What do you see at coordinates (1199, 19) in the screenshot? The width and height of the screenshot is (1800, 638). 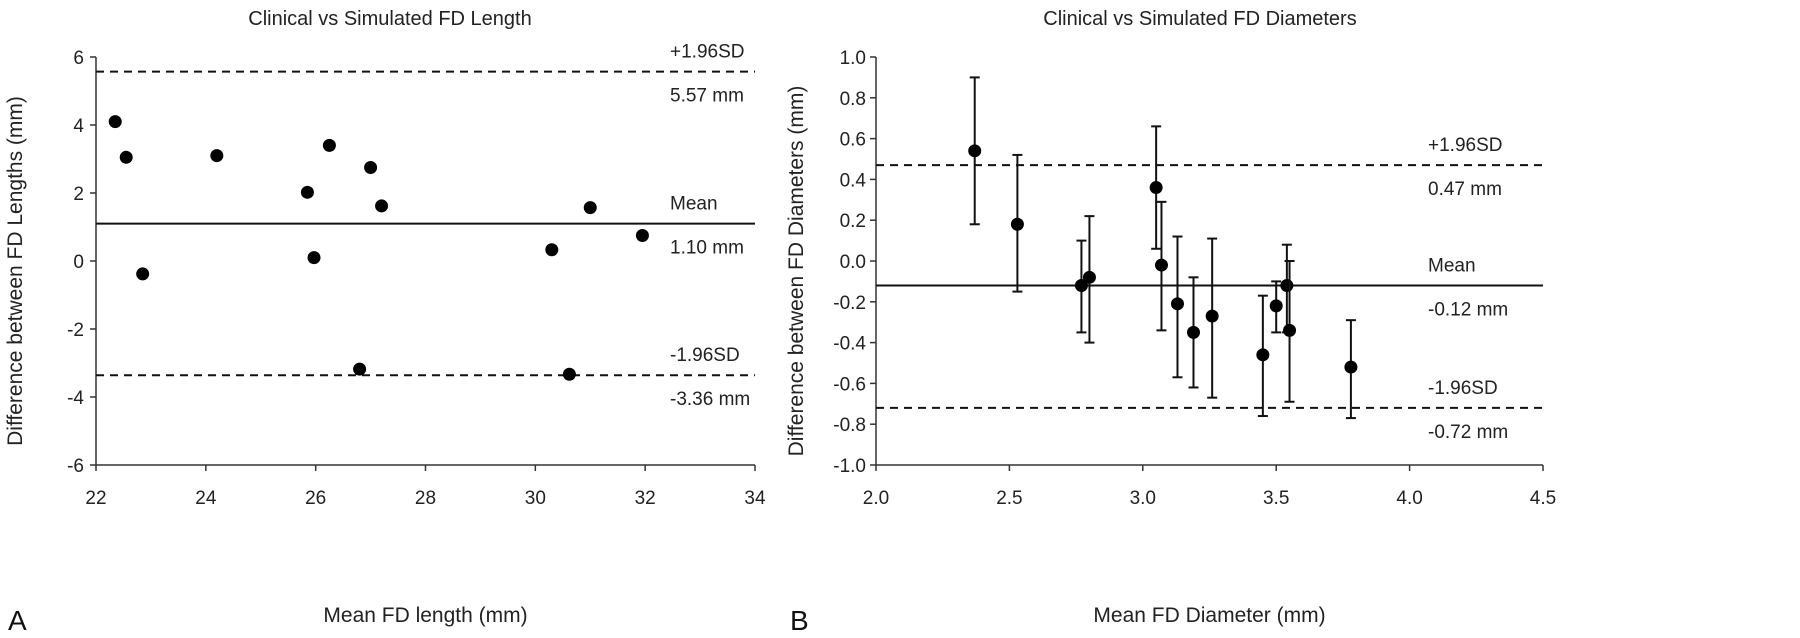 I see `chart-title: Clinical vs Simulated FD Diameters` at bounding box center [1199, 19].